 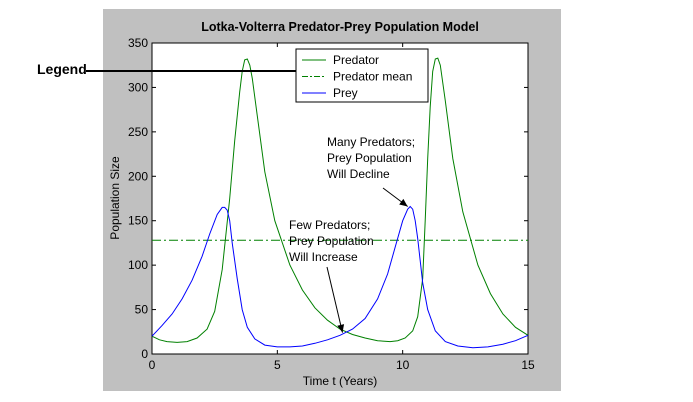 I want to click on x-tick-label: 5, so click(x=277, y=365).